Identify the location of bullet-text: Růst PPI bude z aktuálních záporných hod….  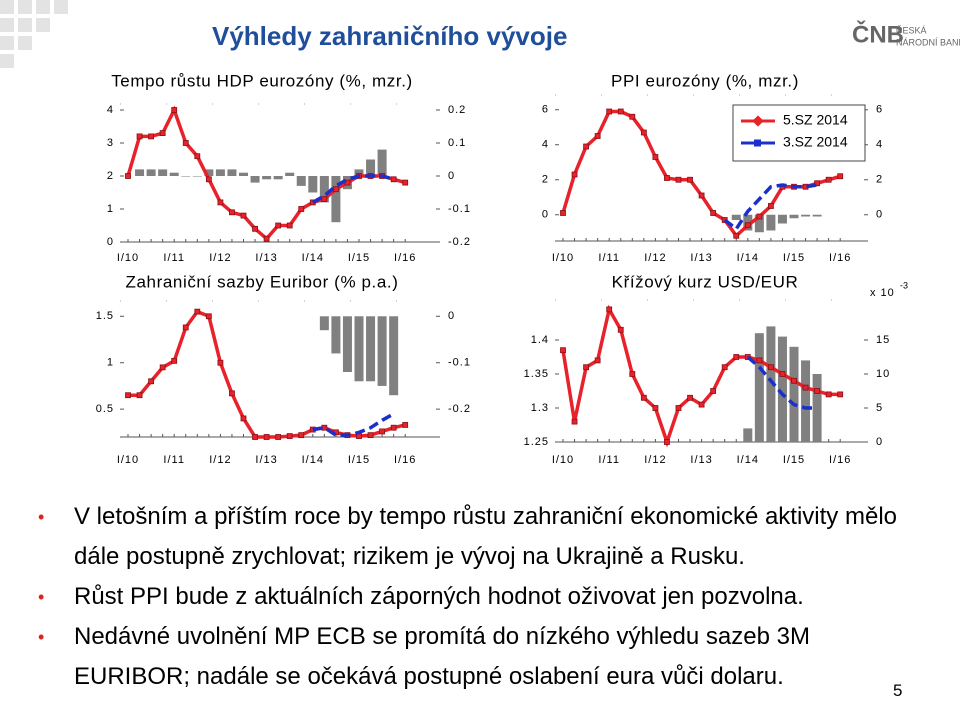
(439, 596).